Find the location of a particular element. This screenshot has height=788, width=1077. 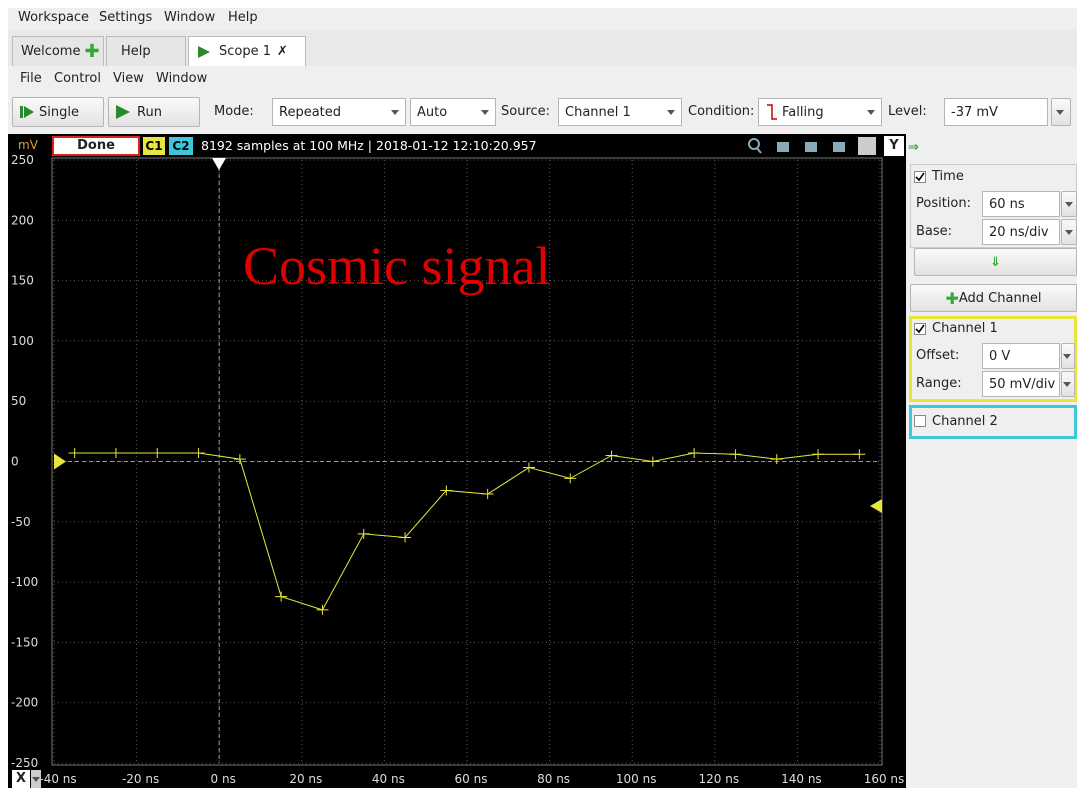

channel2-group is located at coordinates (993, 422).